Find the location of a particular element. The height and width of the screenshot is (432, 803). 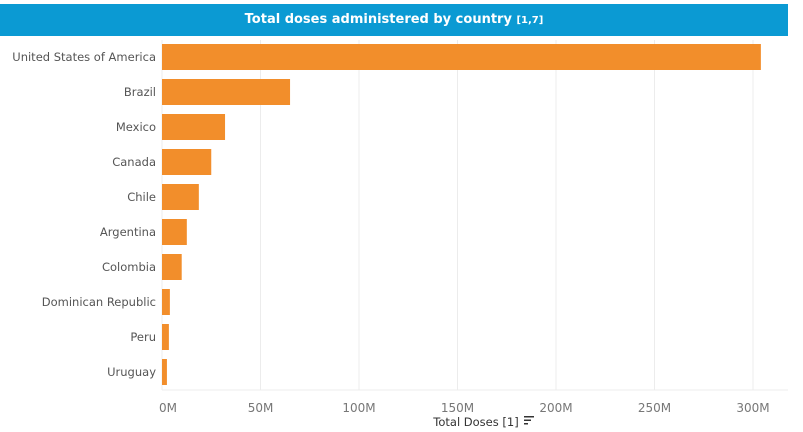

category-label: Uruguay is located at coordinates (131, 372).